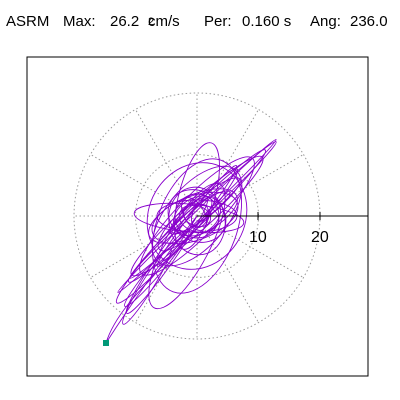  What do you see at coordinates (28, 21) in the screenshot?
I see `record-name: ASRM` at bounding box center [28, 21].